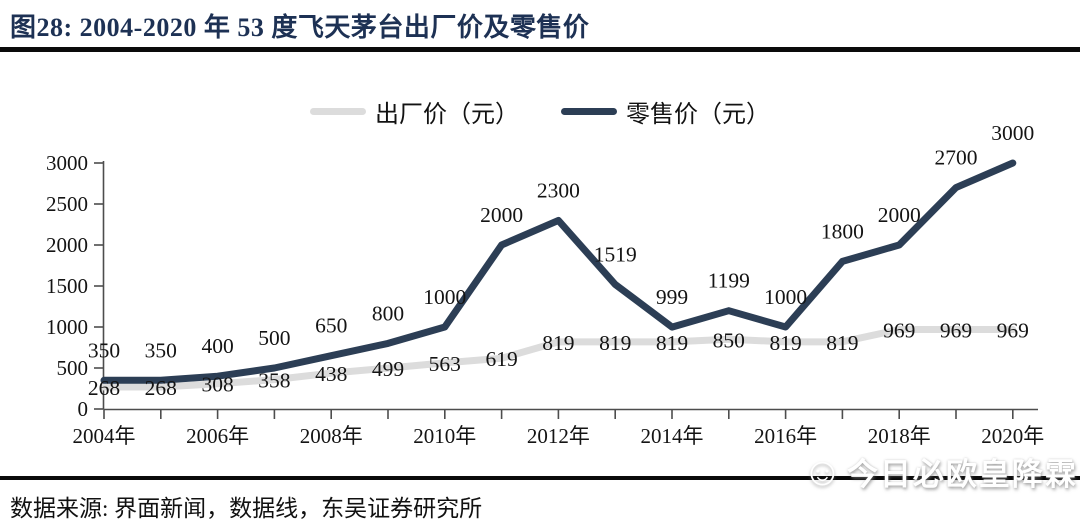  Describe the element at coordinates (540, 478) in the screenshot. I see `footer-divider` at that location.